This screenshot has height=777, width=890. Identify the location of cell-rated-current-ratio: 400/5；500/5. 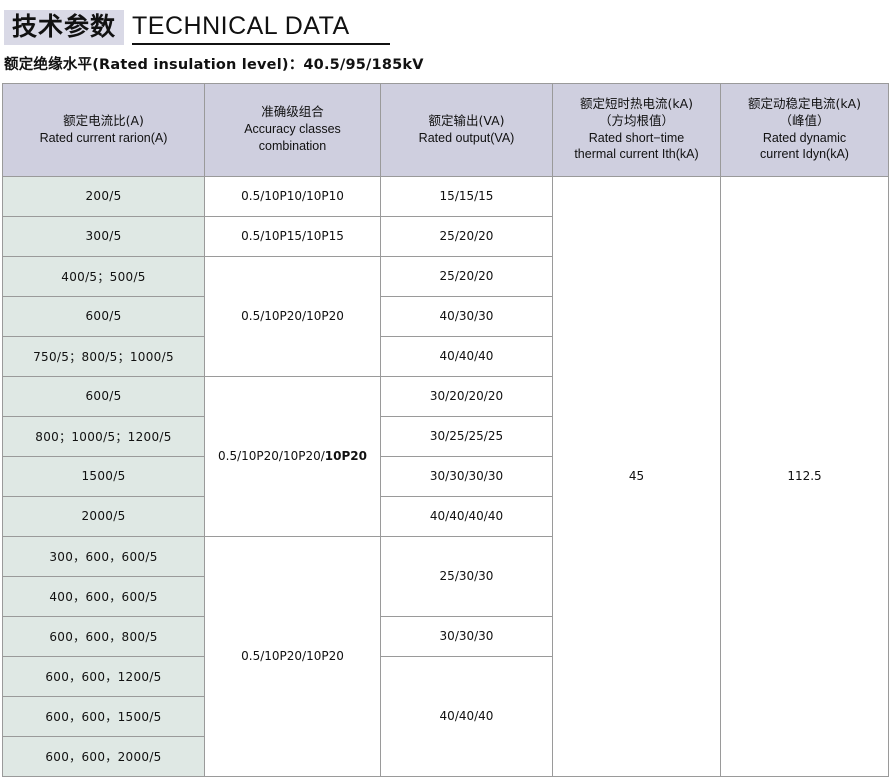
(103, 276).